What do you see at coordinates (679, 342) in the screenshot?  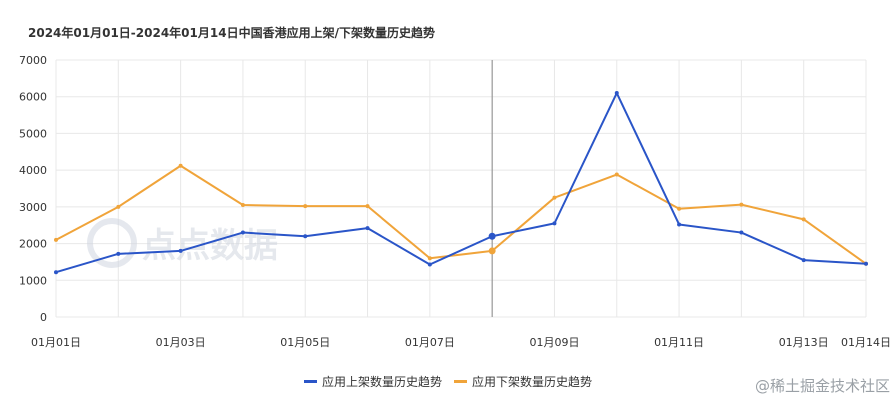 I see `x-tick-label: 01月11日` at bounding box center [679, 342].